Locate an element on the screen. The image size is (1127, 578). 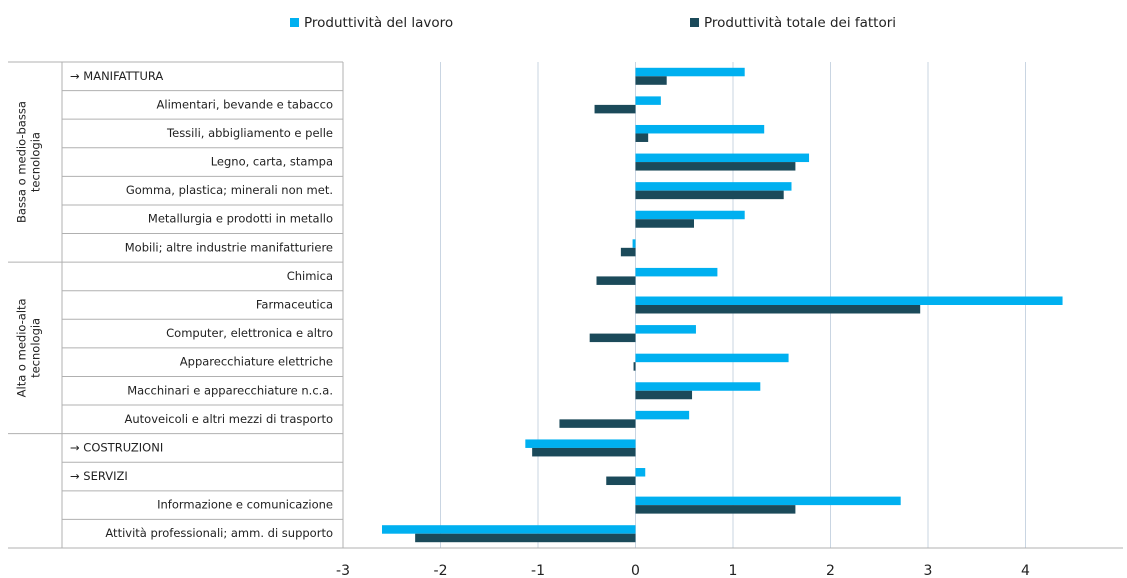
category-label: → MANIFATTURA is located at coordinates (116, 76).